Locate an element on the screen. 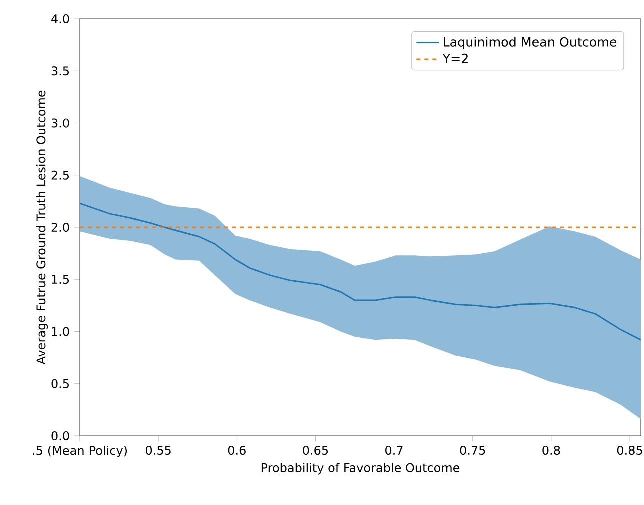 Image resolution: width=644 pixels, height=505 pixels. x-axis-title: Probability of Favorable Outcome is located at coordinates (361, 469).